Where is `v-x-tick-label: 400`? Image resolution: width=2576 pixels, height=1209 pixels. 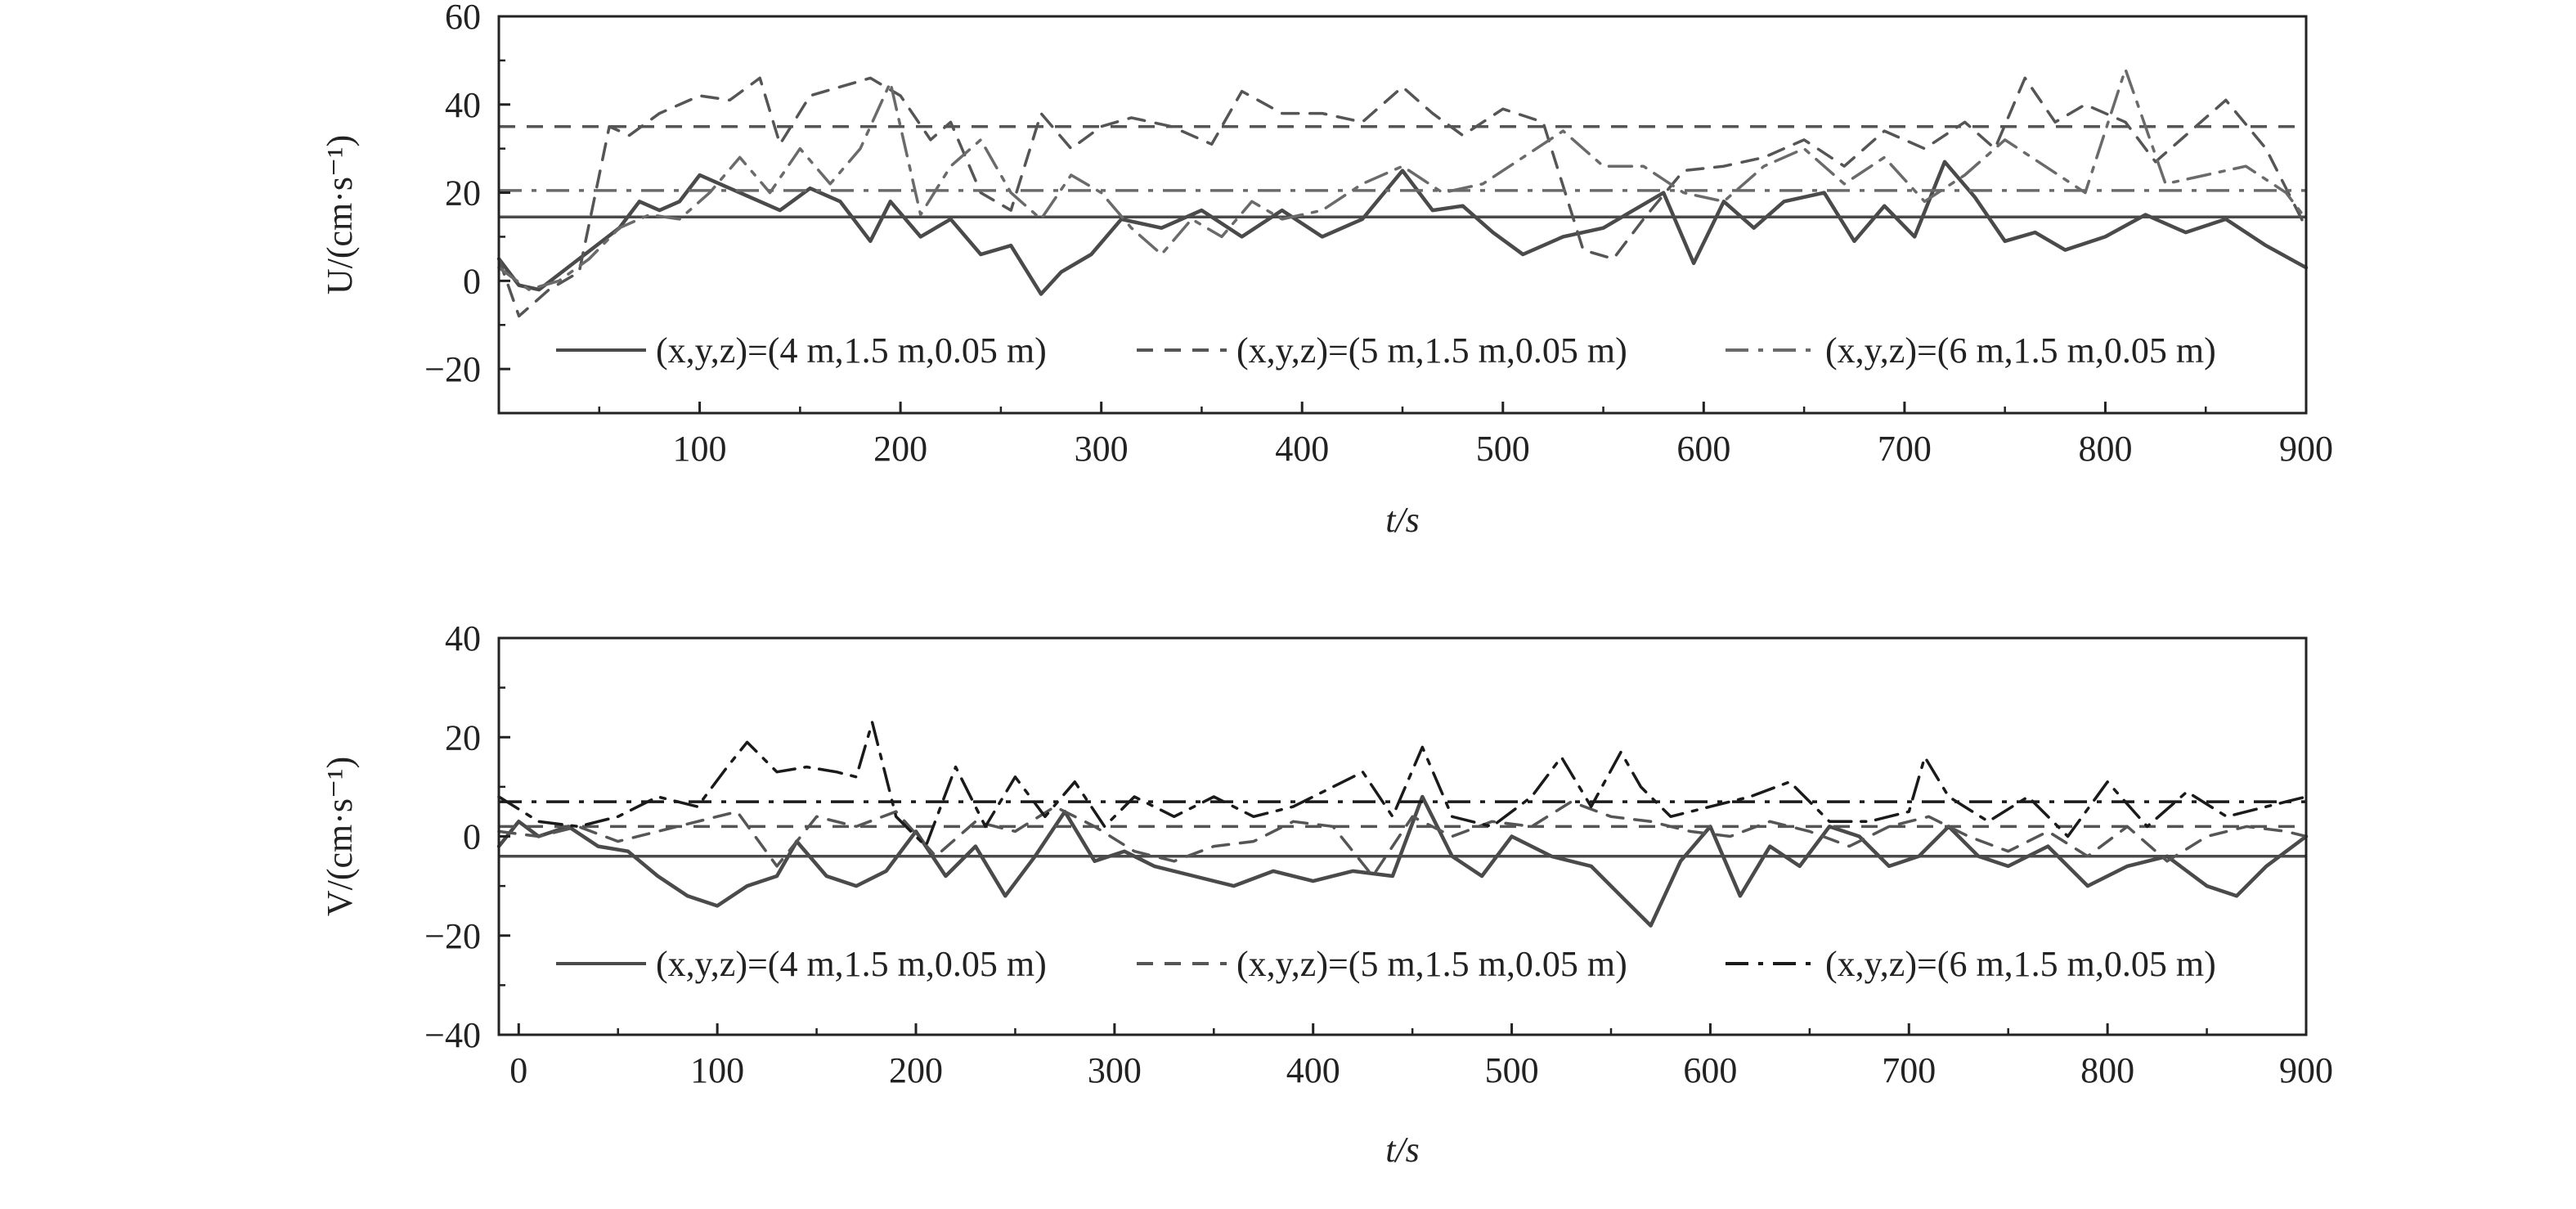
v-x-tick-label: 400 is located at coordinates (1313, 1070).